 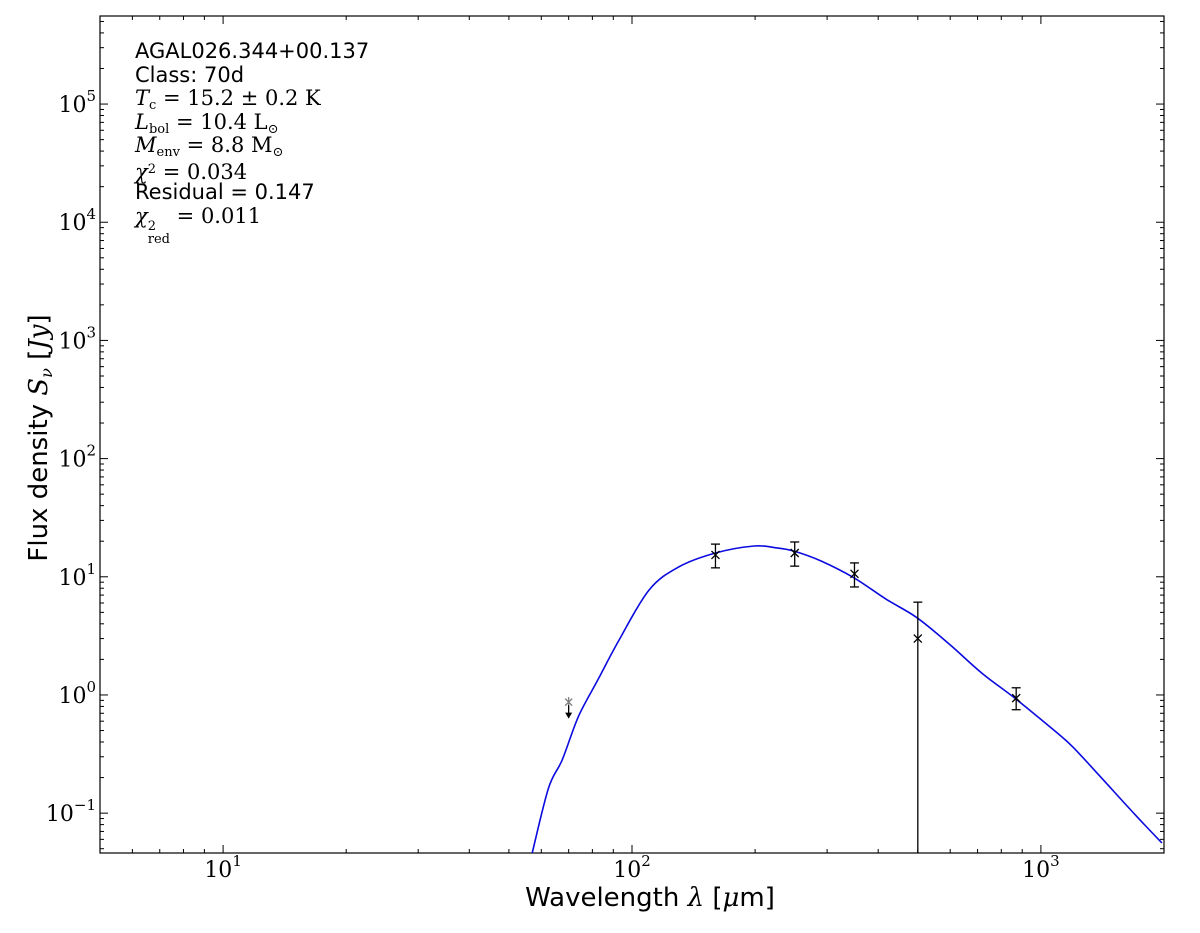 What do you see at coordinates (225, 192) in the screenshot?
I see `annotation-residual: Residual = 0.147` at bounding box center [225, 192].